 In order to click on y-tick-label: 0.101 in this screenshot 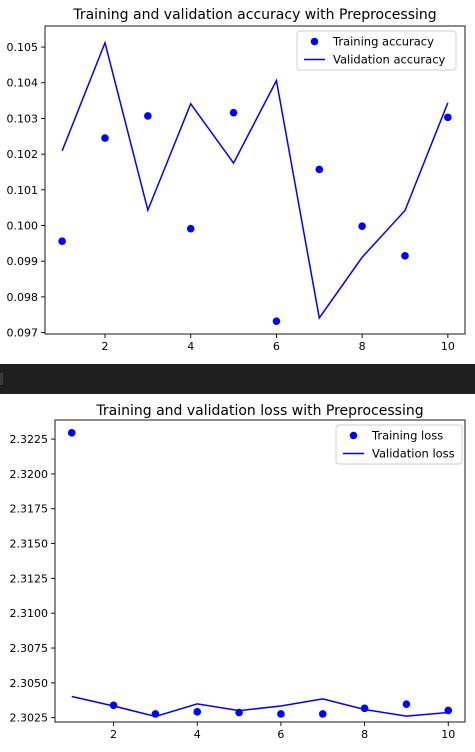, I will do `click(23, 190)`.